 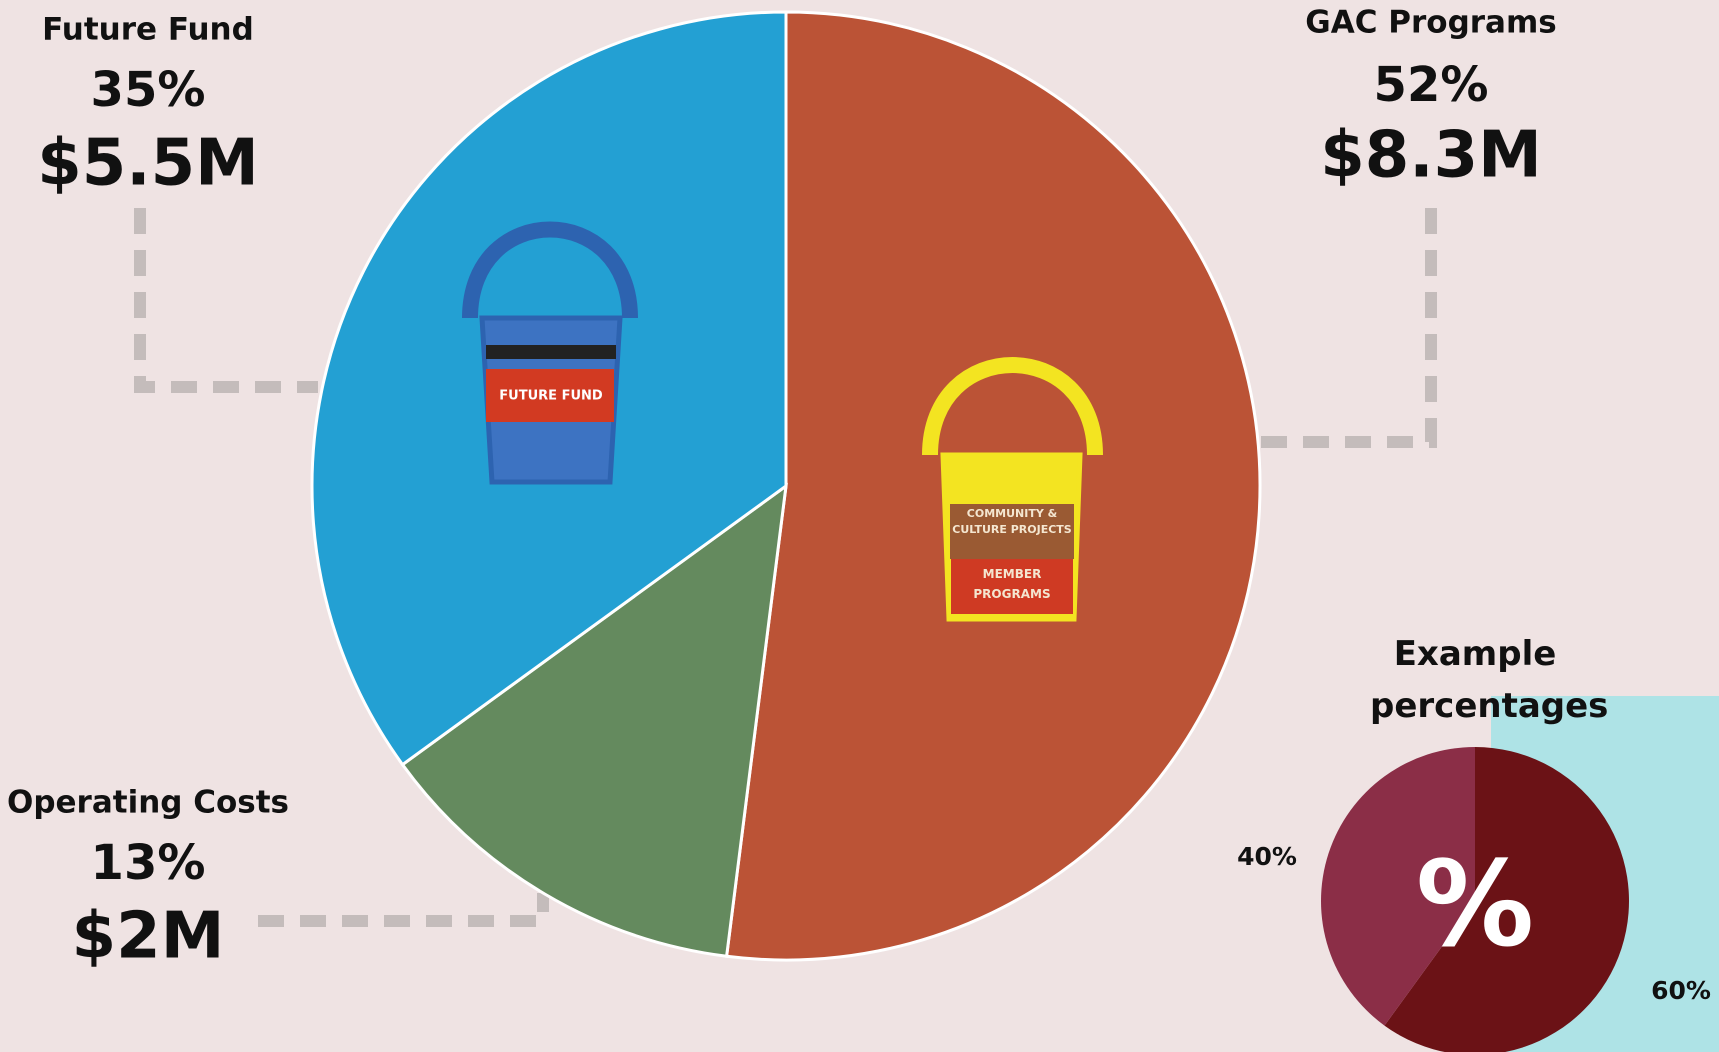 What do you see at coordinates (1489, 680) in the screenshot?
I see `chart-title: Example percentages` at bounding box center [1489, 680].